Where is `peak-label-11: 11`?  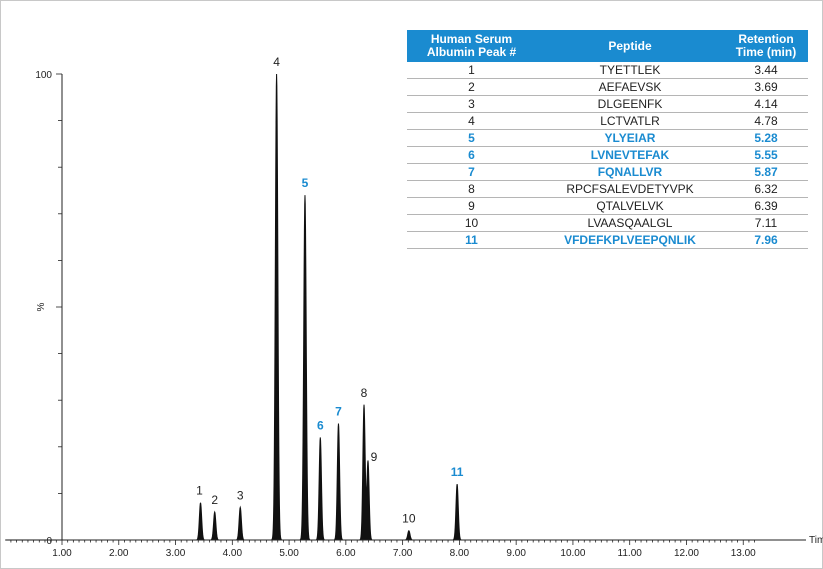 peak-label-11: 11 is located at coordinates (457, 472).